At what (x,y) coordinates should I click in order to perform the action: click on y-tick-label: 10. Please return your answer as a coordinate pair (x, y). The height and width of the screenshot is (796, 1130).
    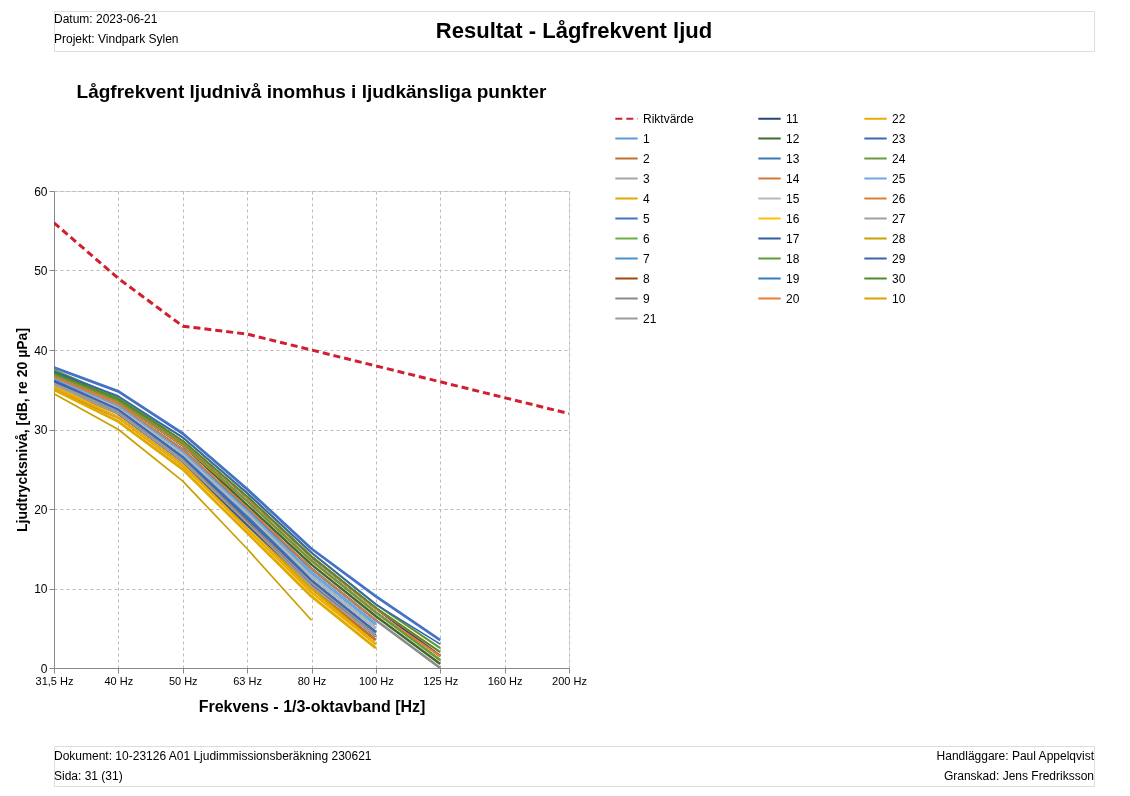
    Looking at the image, I should click on (41, 589).